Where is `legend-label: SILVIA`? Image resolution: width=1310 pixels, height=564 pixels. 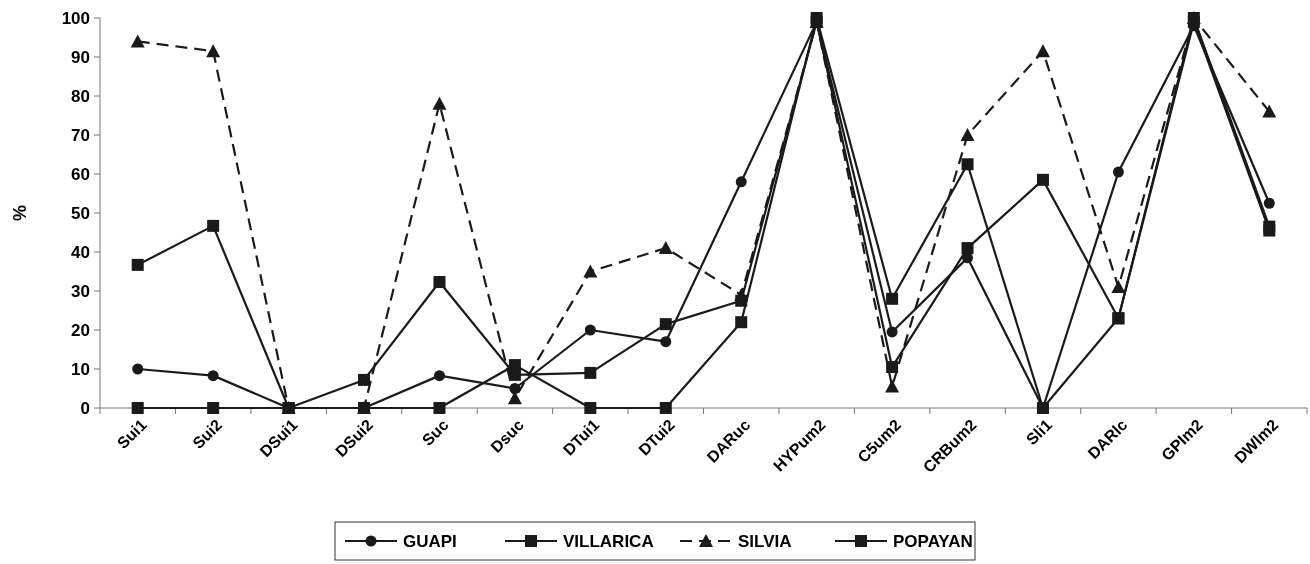 legend-label: SILVIA is located at coordinates (765, 541).